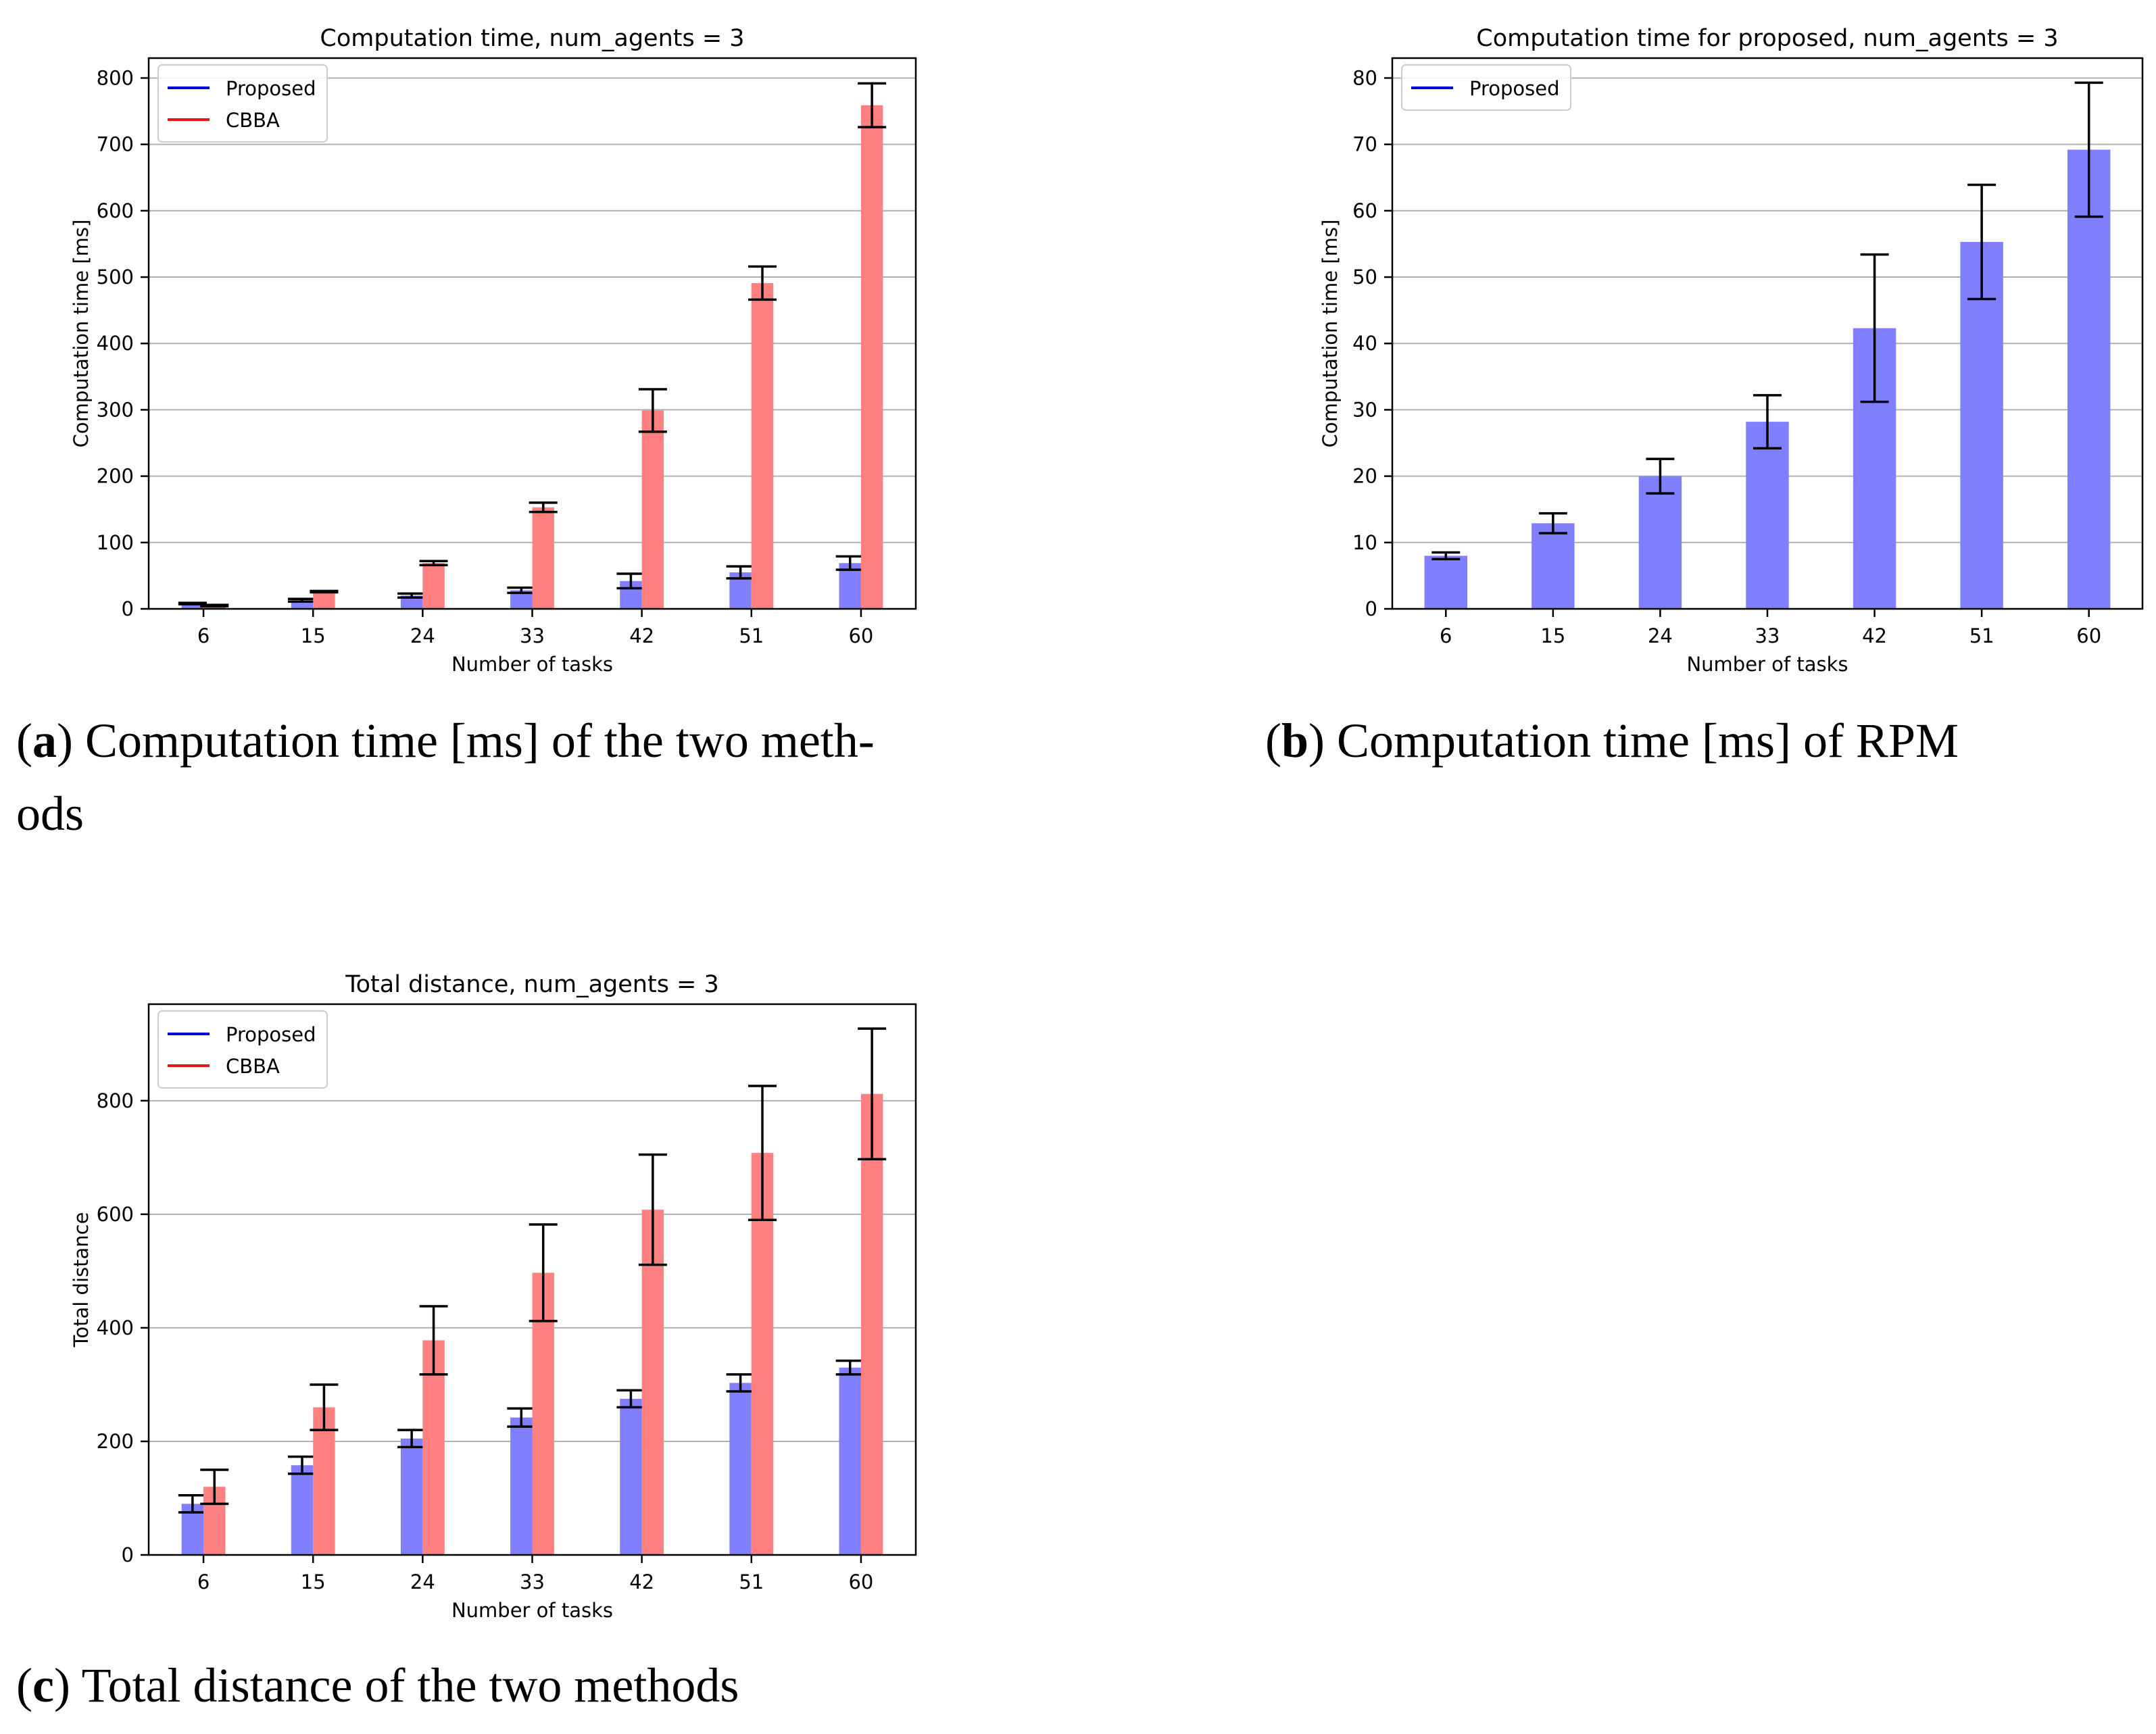  What do you see at coordinates (532, 310) in the screenshot?
I see `grid` at bounding box center [532, 310].